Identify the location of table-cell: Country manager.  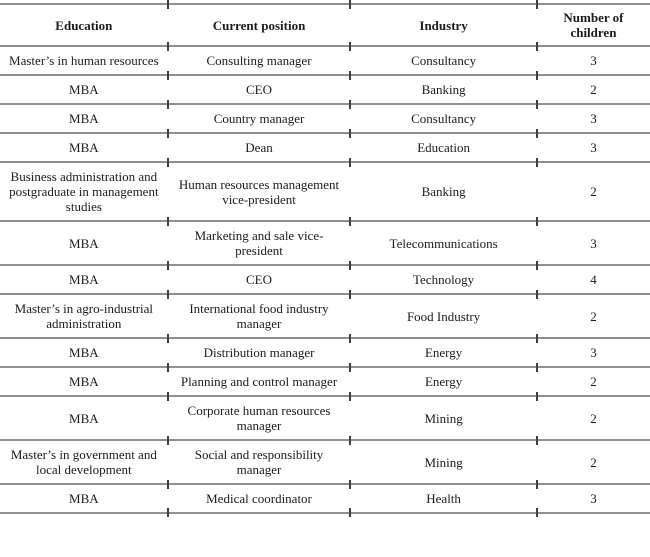
(258, 116).